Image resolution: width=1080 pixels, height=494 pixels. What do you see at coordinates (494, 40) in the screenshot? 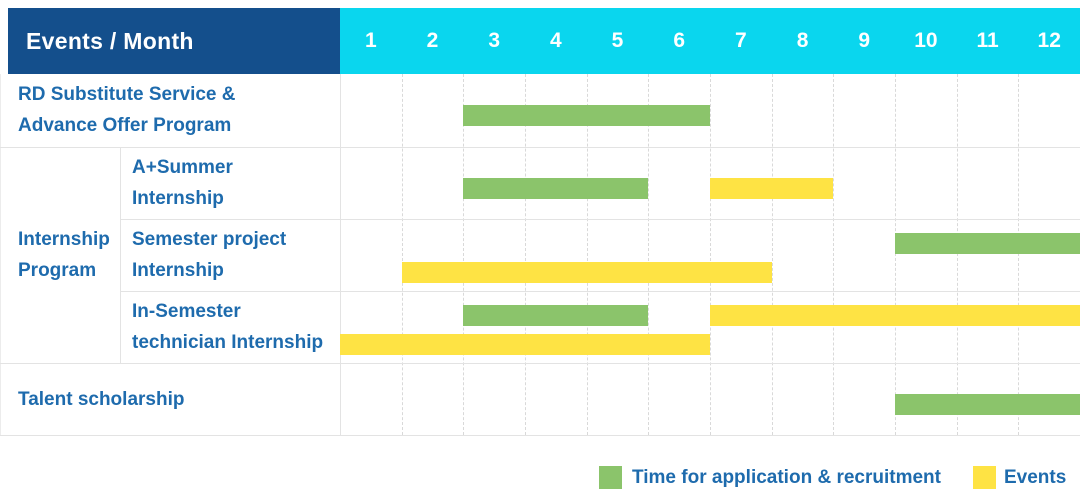
I see `month-header-3: 3` at bounding box center [494, 40].